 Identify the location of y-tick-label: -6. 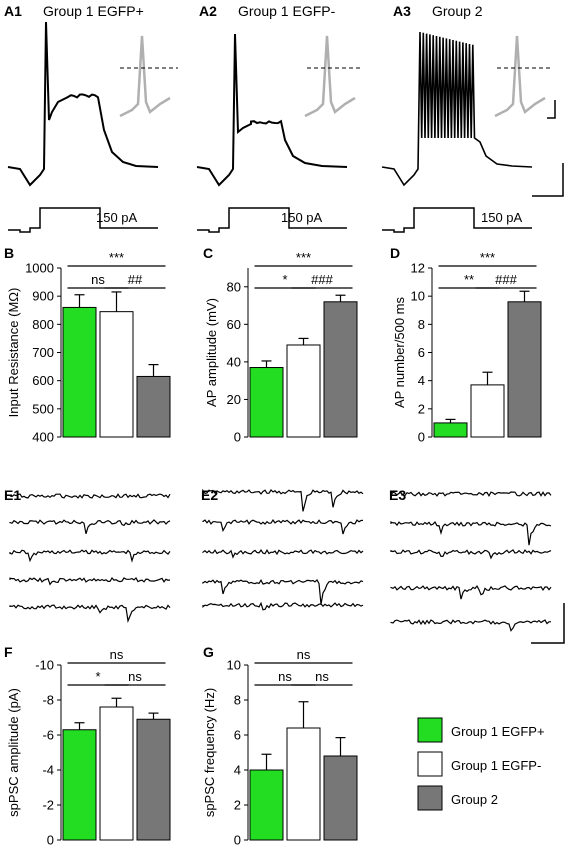
(48, 735).